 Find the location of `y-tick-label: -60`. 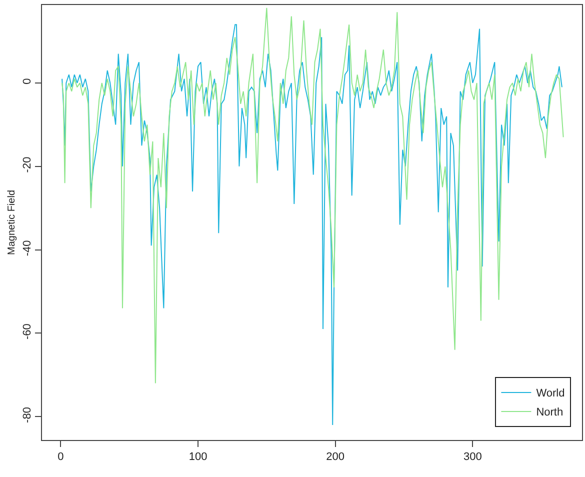

y-tick-label: -60 is located at coordinates (28, 332).